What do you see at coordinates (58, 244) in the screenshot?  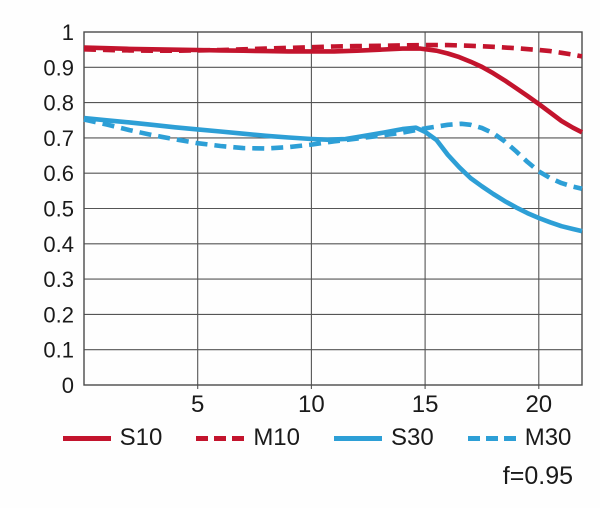 I see `y-tick-label: 0.4` at bounding box center [58, 244].